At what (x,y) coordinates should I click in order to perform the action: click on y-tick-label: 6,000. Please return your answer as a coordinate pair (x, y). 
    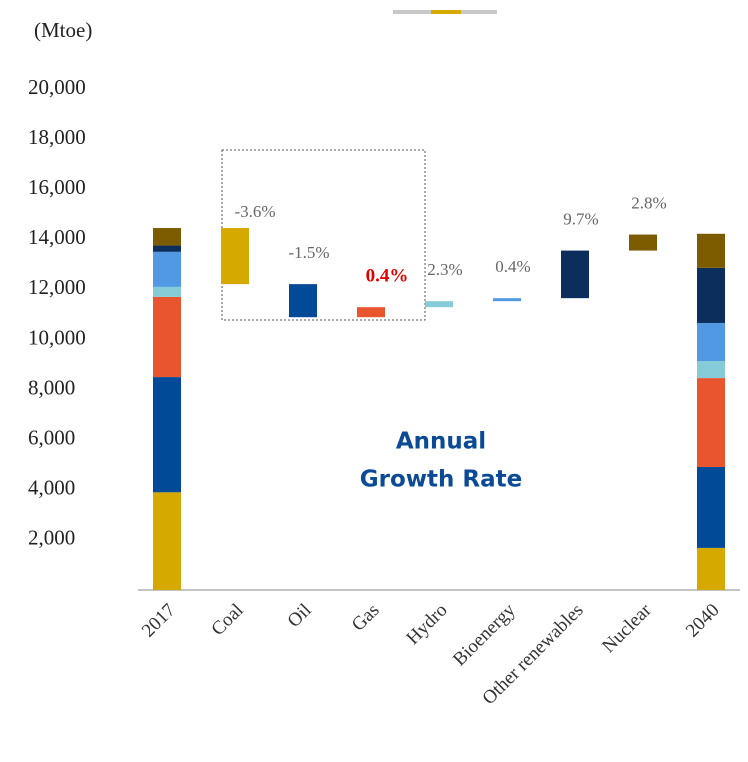
    Looking at the image, I should click on (51, 438).